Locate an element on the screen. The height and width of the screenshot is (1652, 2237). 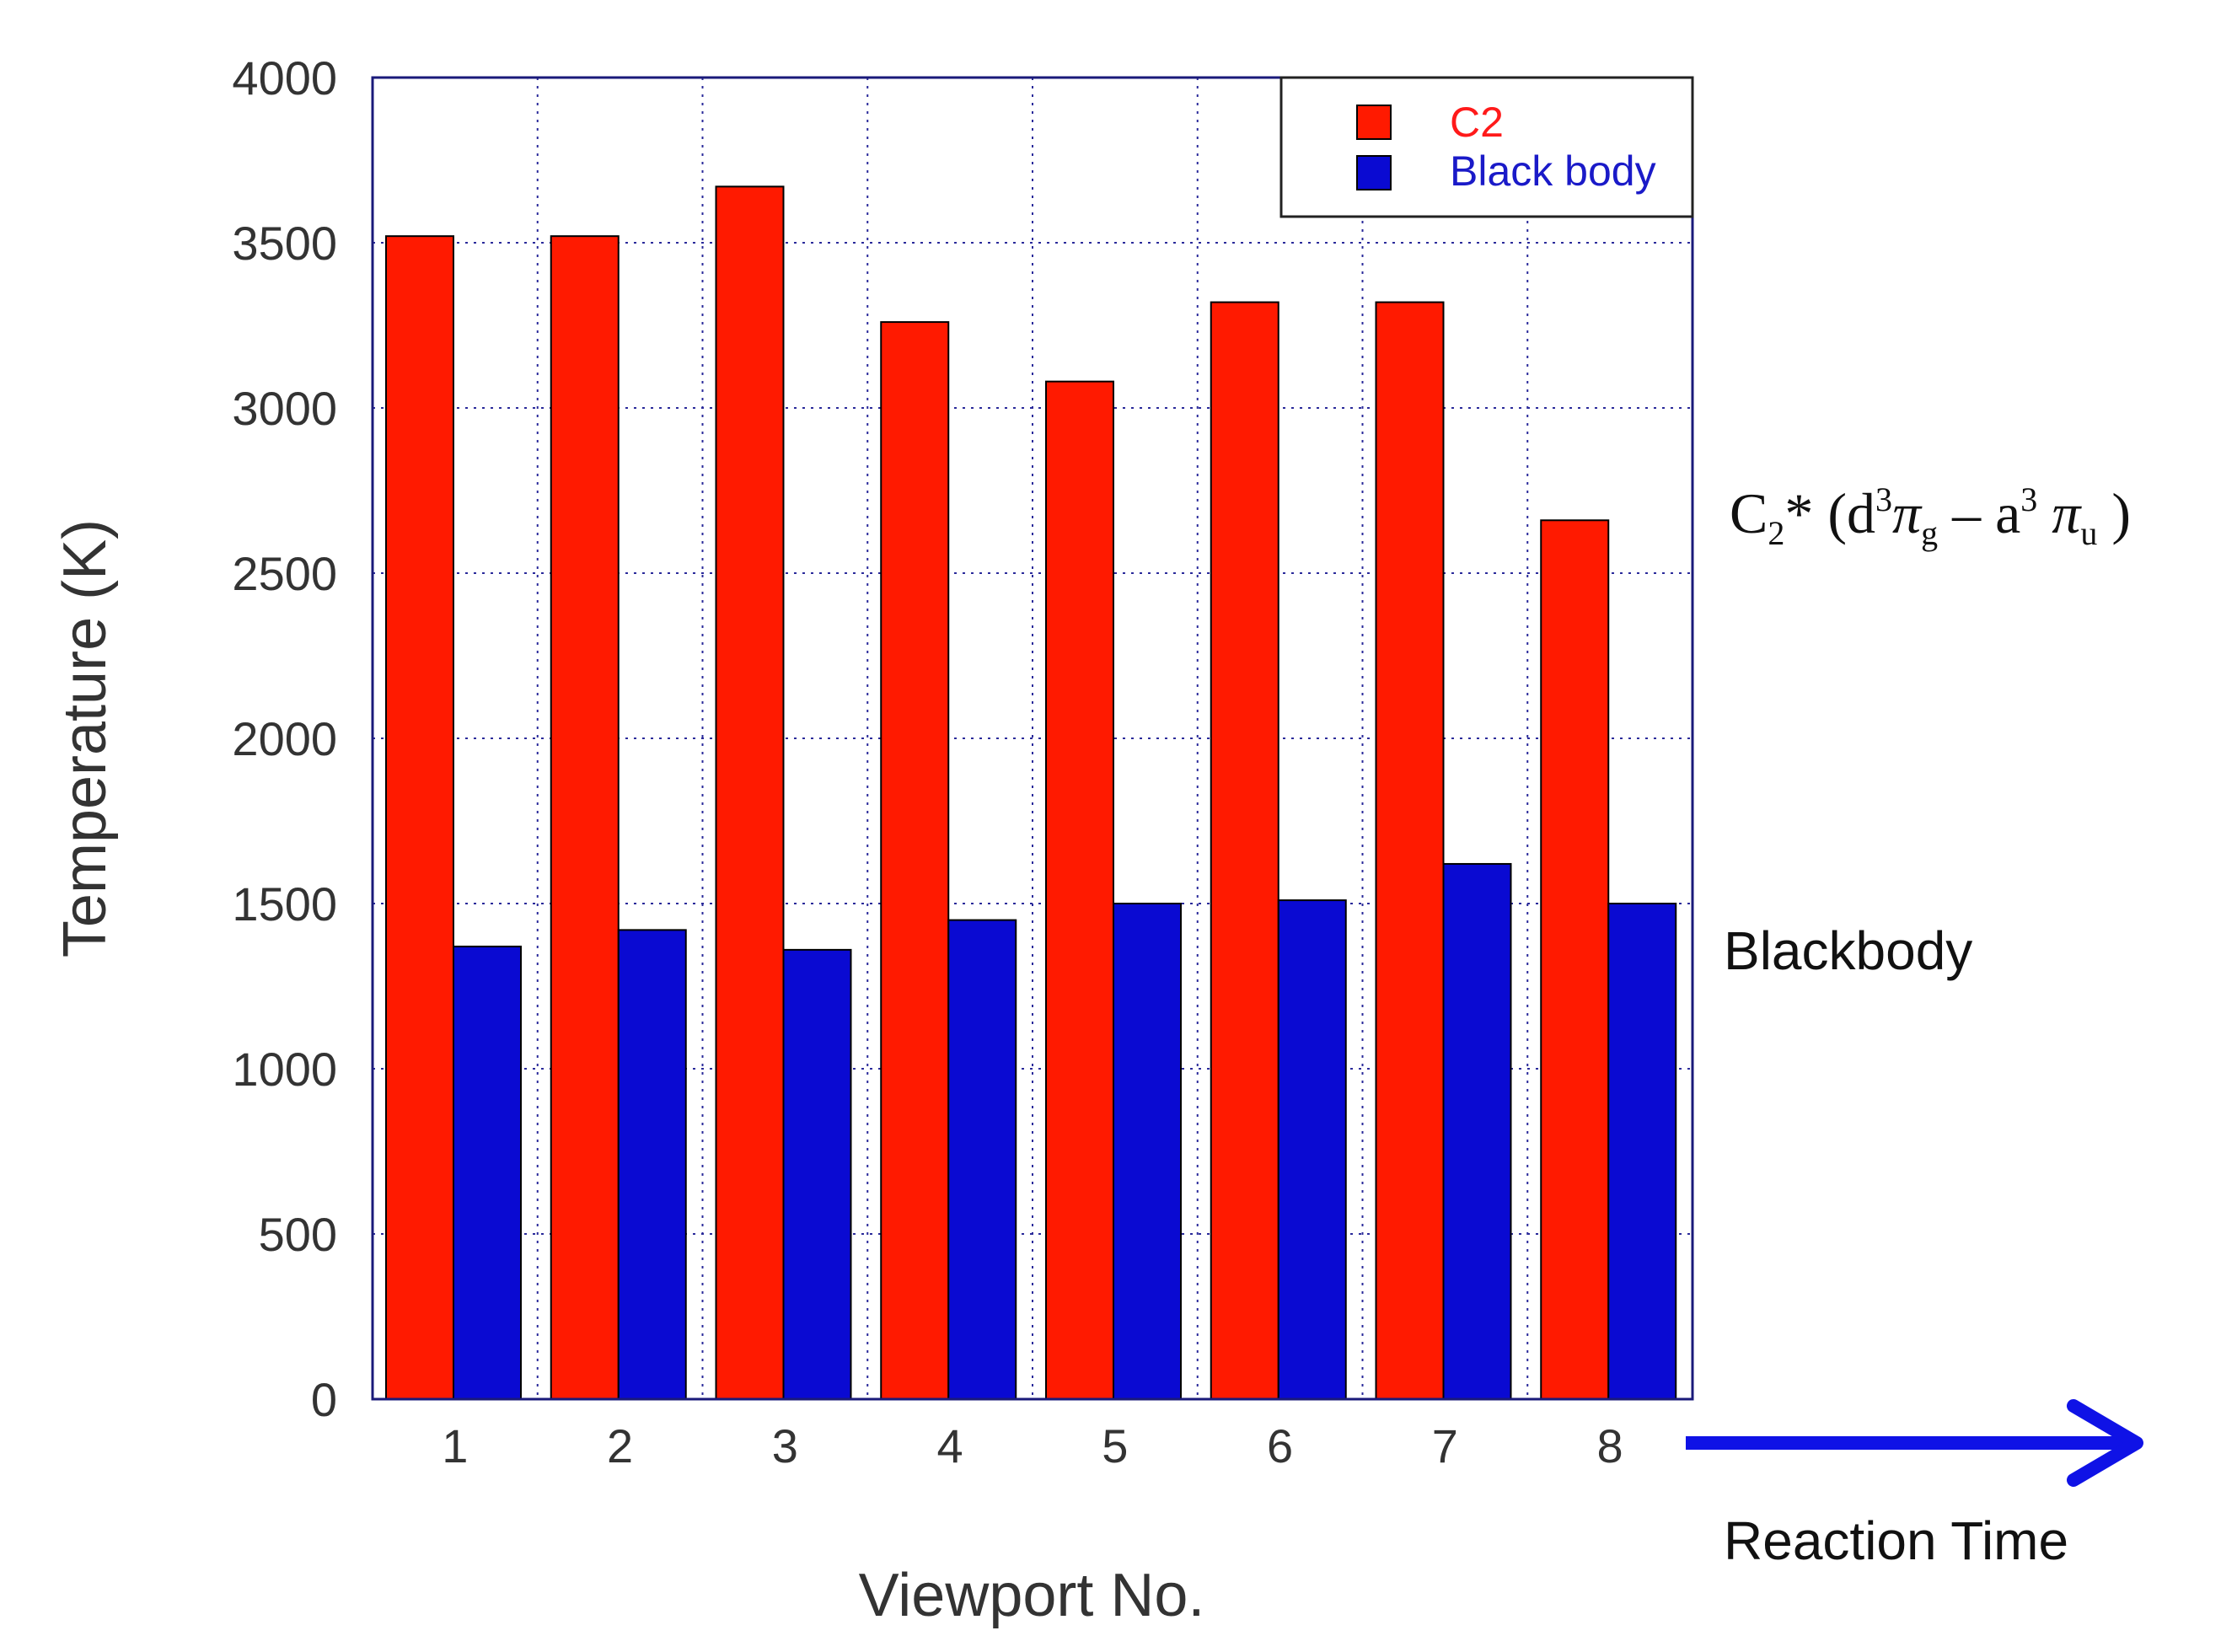
x-tick-label: 3 is located at coordinates (785, 1445).